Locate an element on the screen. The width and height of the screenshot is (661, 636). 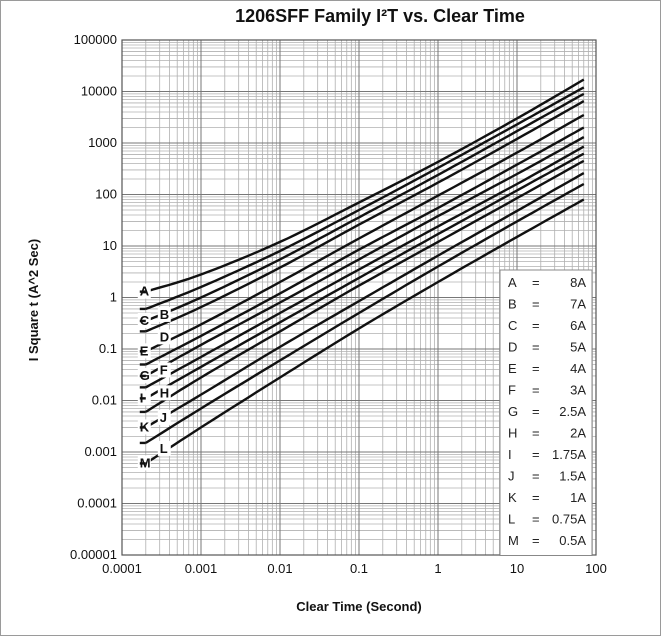
curve-label: F is located at coordinates (164, 370).